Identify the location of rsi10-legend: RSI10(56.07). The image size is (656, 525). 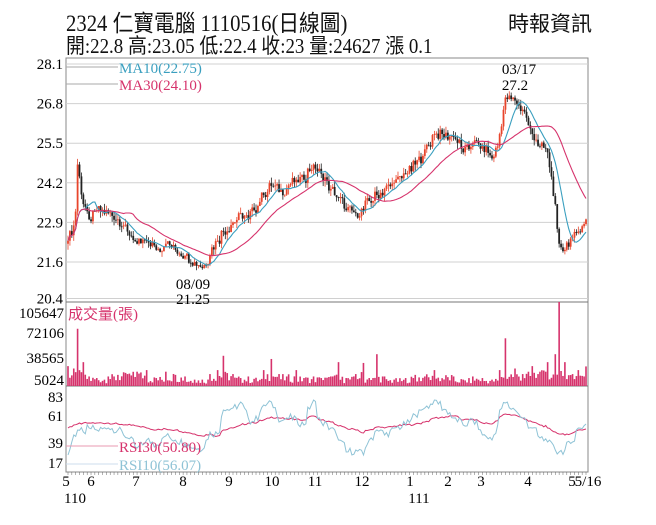
(160, 466).